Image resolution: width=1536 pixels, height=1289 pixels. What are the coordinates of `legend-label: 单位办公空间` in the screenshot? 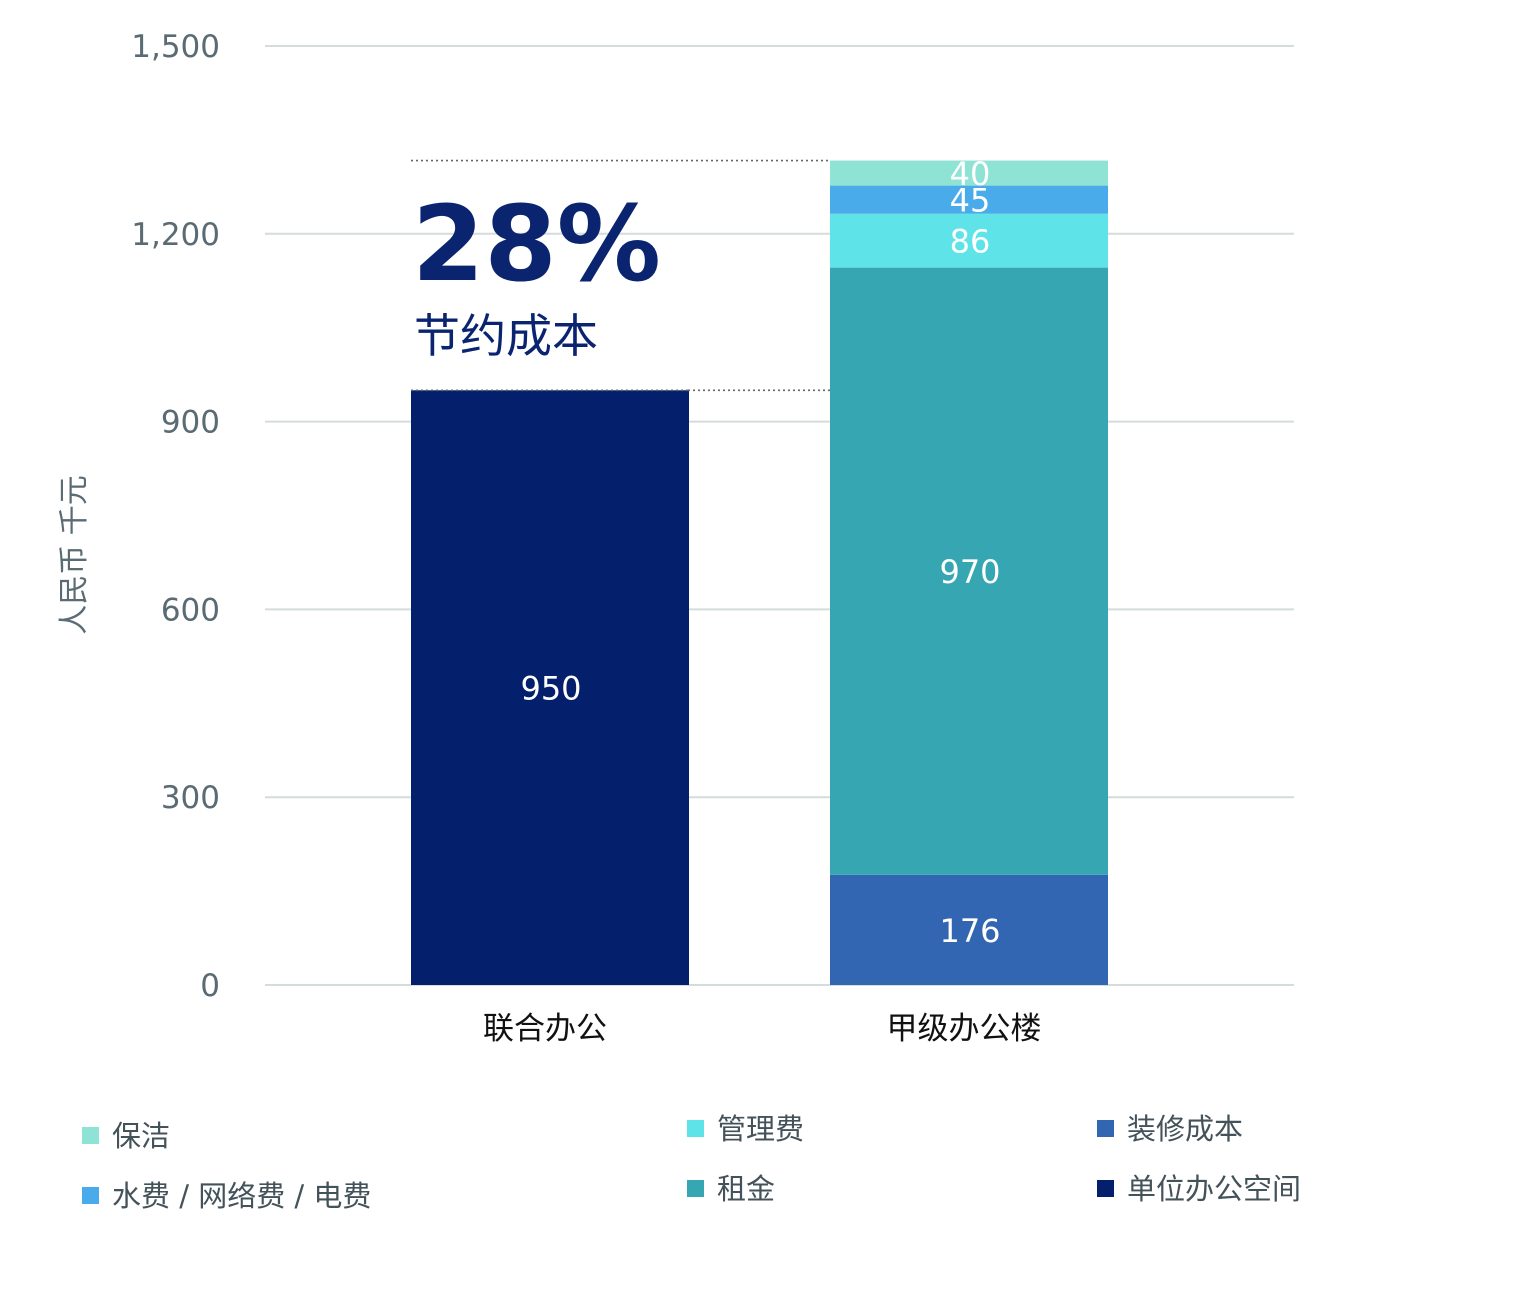 It's located at (1214, 1189).